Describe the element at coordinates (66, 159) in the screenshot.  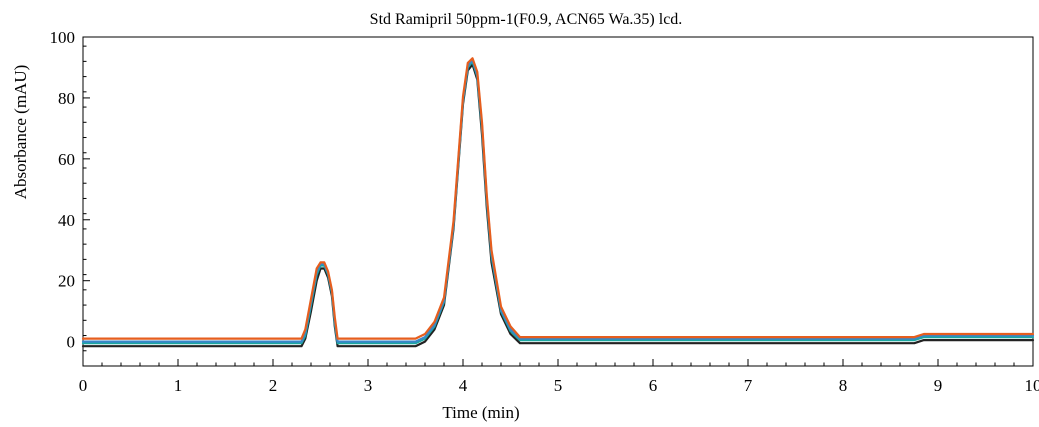
I see `y-tick-label: 60` at that location.